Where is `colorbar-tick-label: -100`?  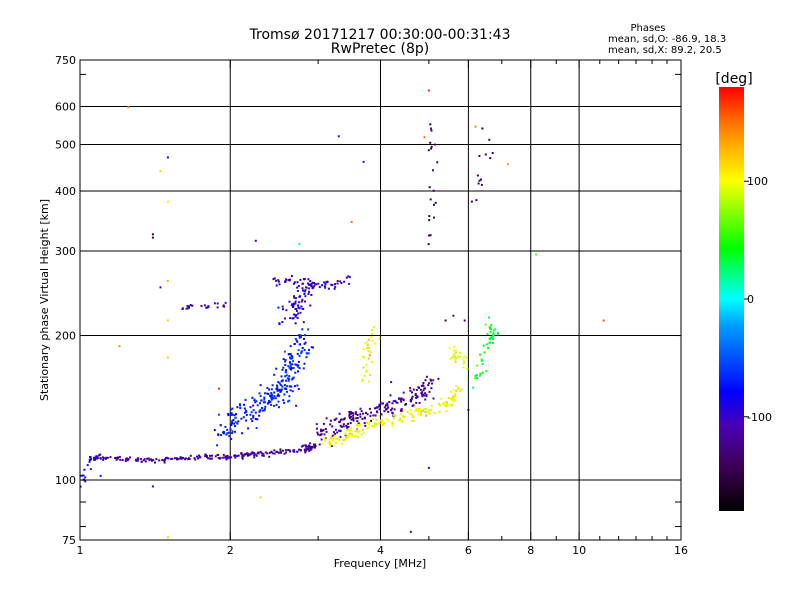
colorbar-tick-label: -100 is located at coordinates (759, 417).